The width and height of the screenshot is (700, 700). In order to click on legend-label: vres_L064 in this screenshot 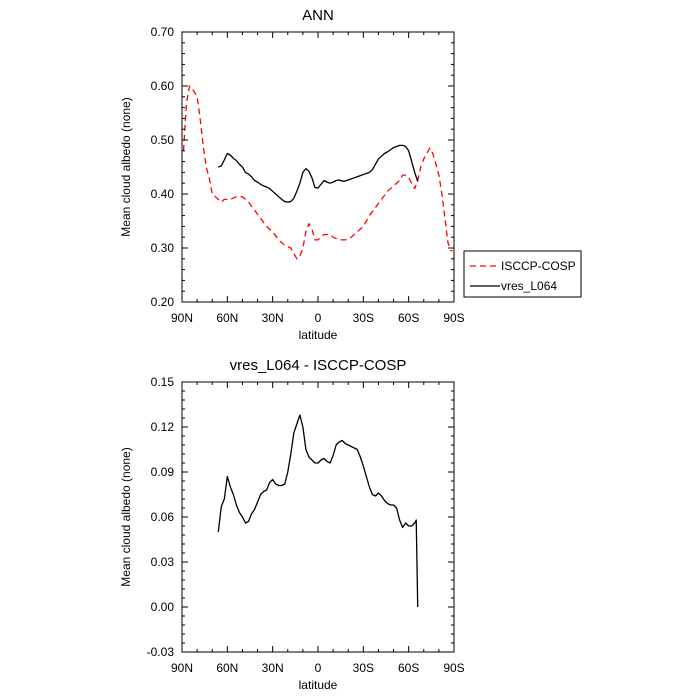, I will do `click(529, 286)`.